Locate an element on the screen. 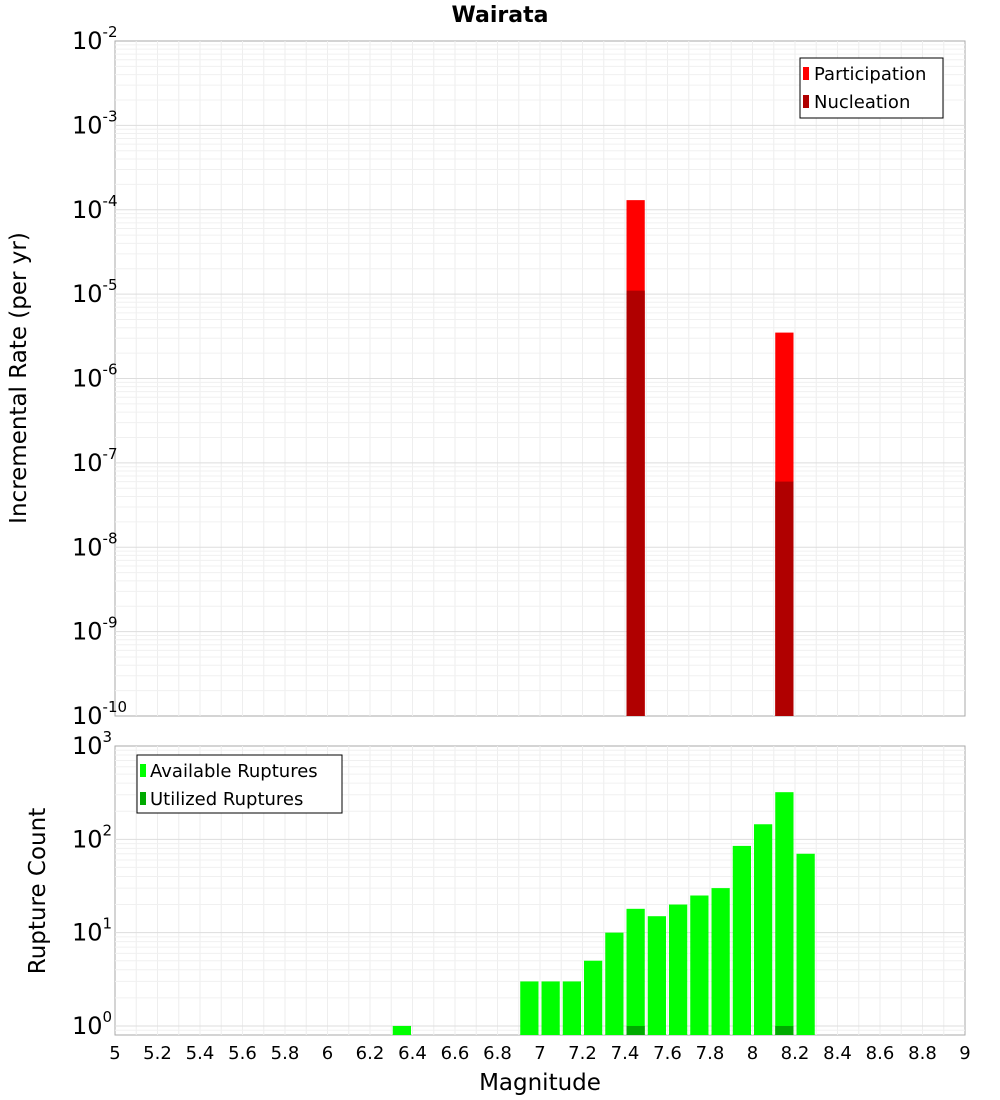  legend-swatch-participation is located at coordinates (806, 73).